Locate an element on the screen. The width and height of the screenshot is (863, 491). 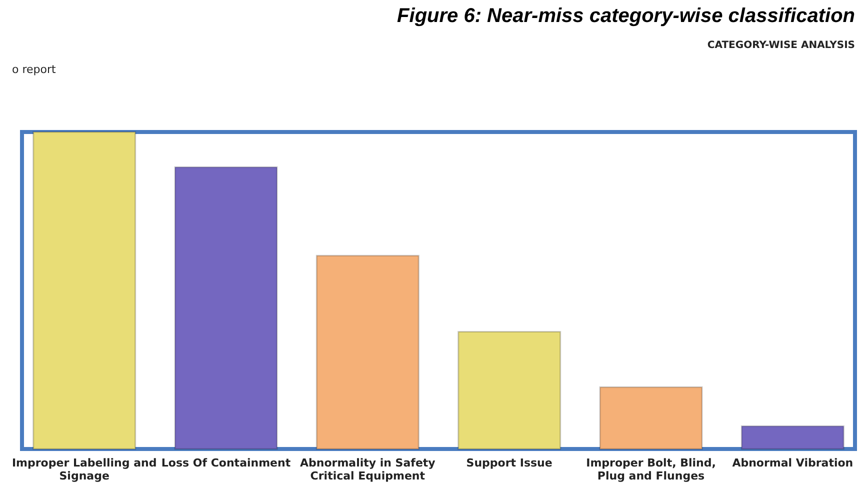
x-tick-label: Improper Labelling and Signage is located at coordinates (84, 469).